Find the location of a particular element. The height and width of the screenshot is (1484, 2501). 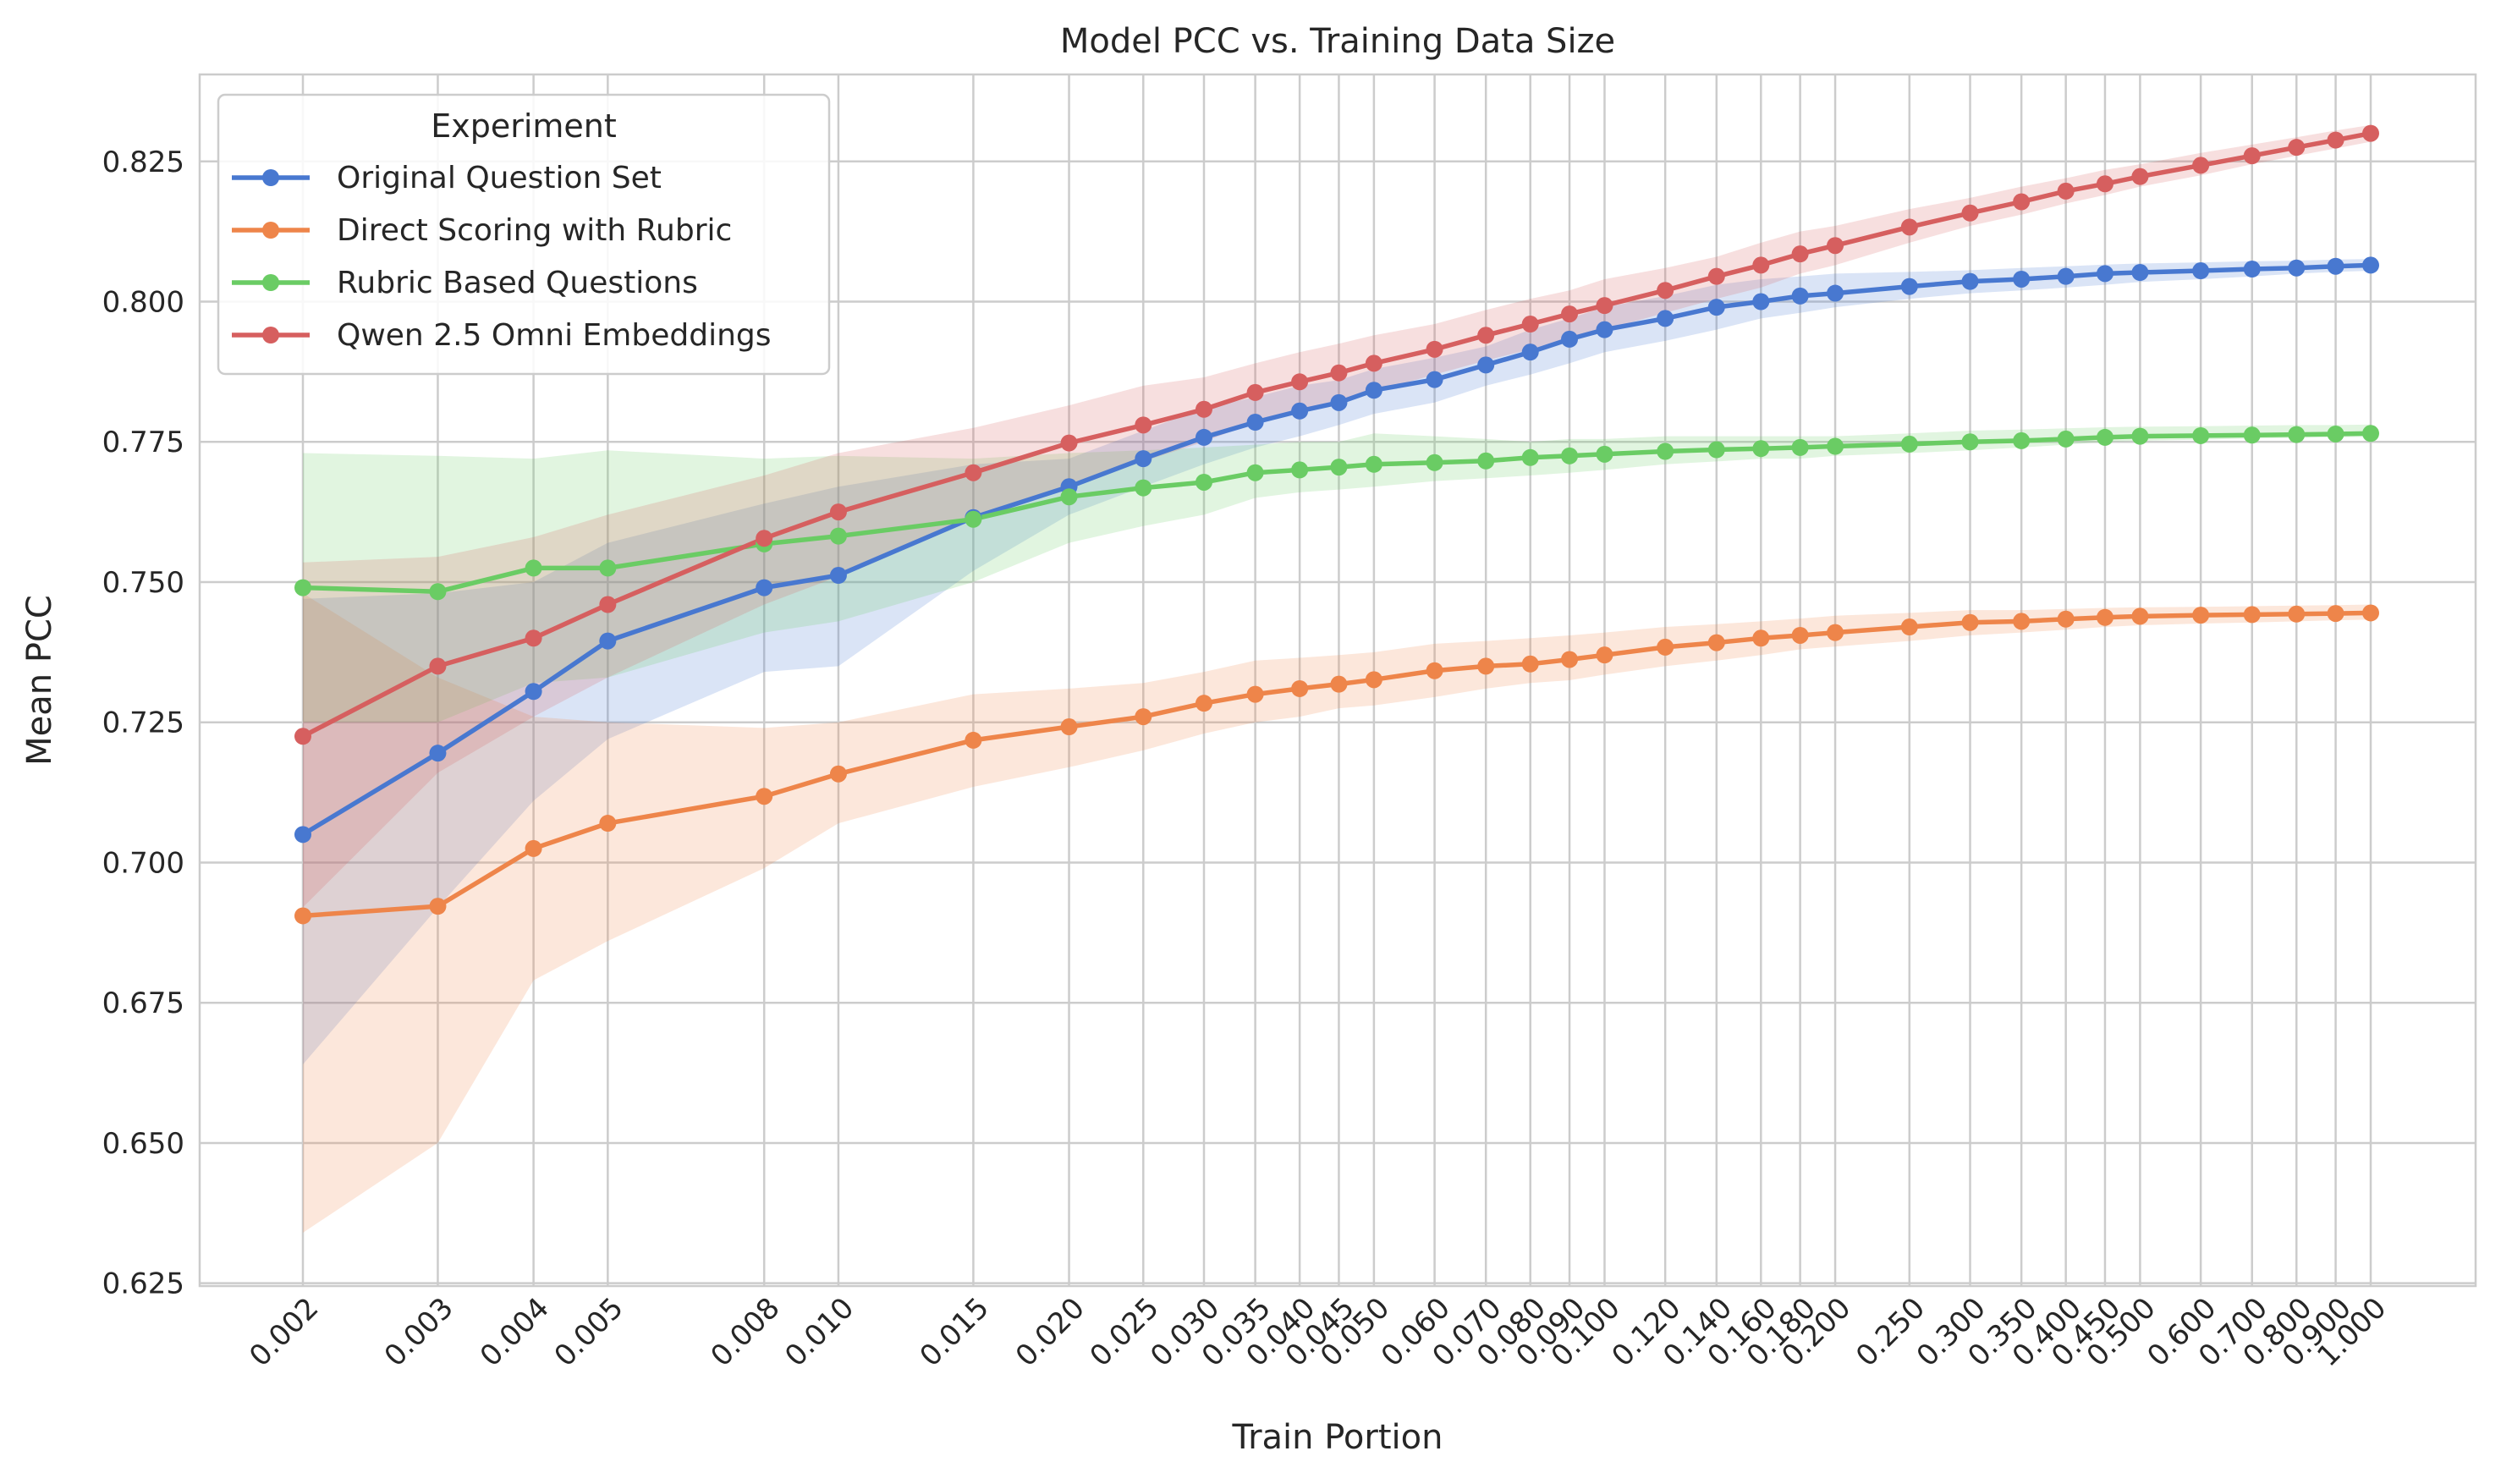

legend-entry: Qwen 2.5 Omni Embeddings is located at coordinates (554, 335).